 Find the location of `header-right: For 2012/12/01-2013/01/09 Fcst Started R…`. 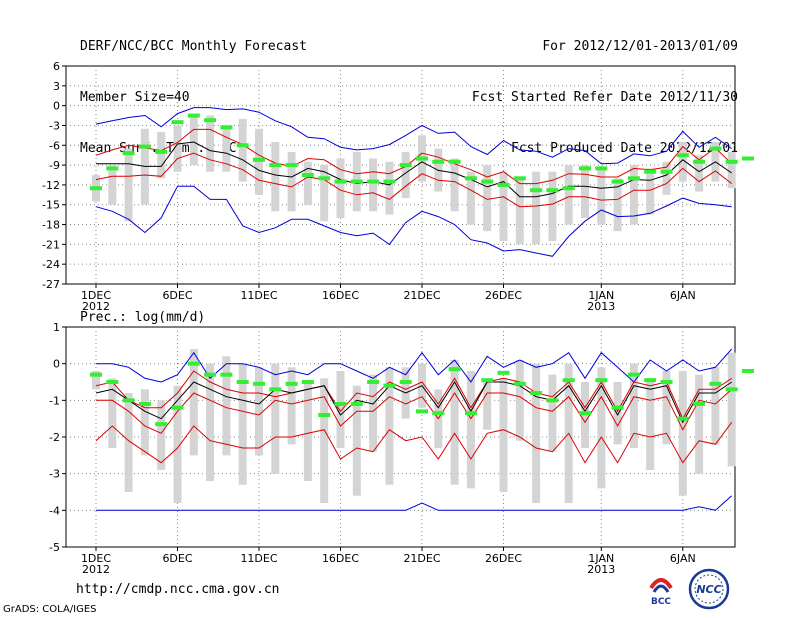

header-right: For 2012/12/01-2013/01/09 Fcst Started R… is located at coordinates (605, 93).